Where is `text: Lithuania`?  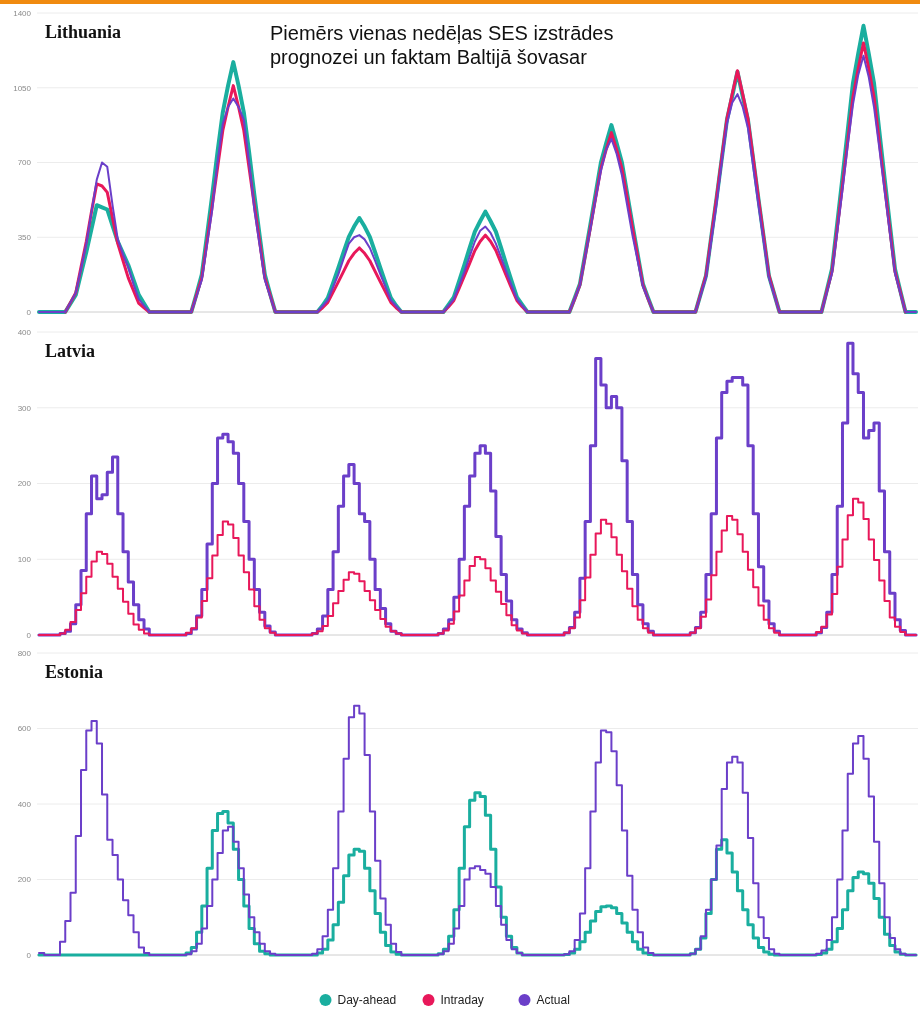 text: Lithuania is located at coordinates (83, 32).